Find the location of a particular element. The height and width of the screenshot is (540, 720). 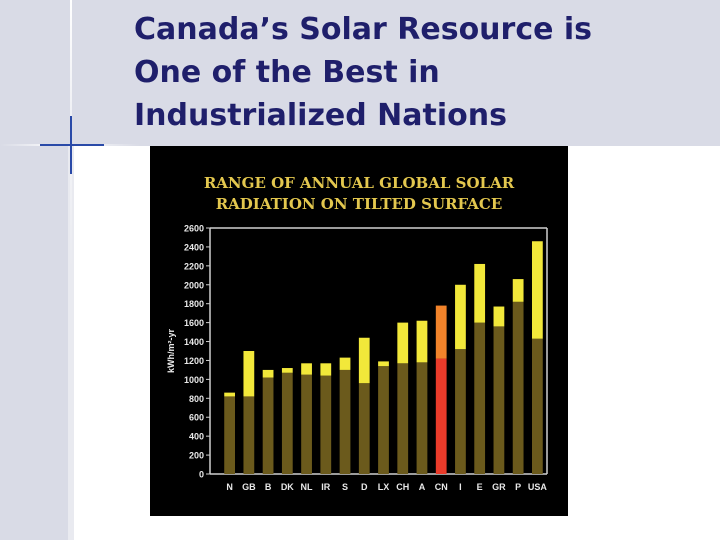

y-tick-label: 2600 is located at coordinates (194, 229).